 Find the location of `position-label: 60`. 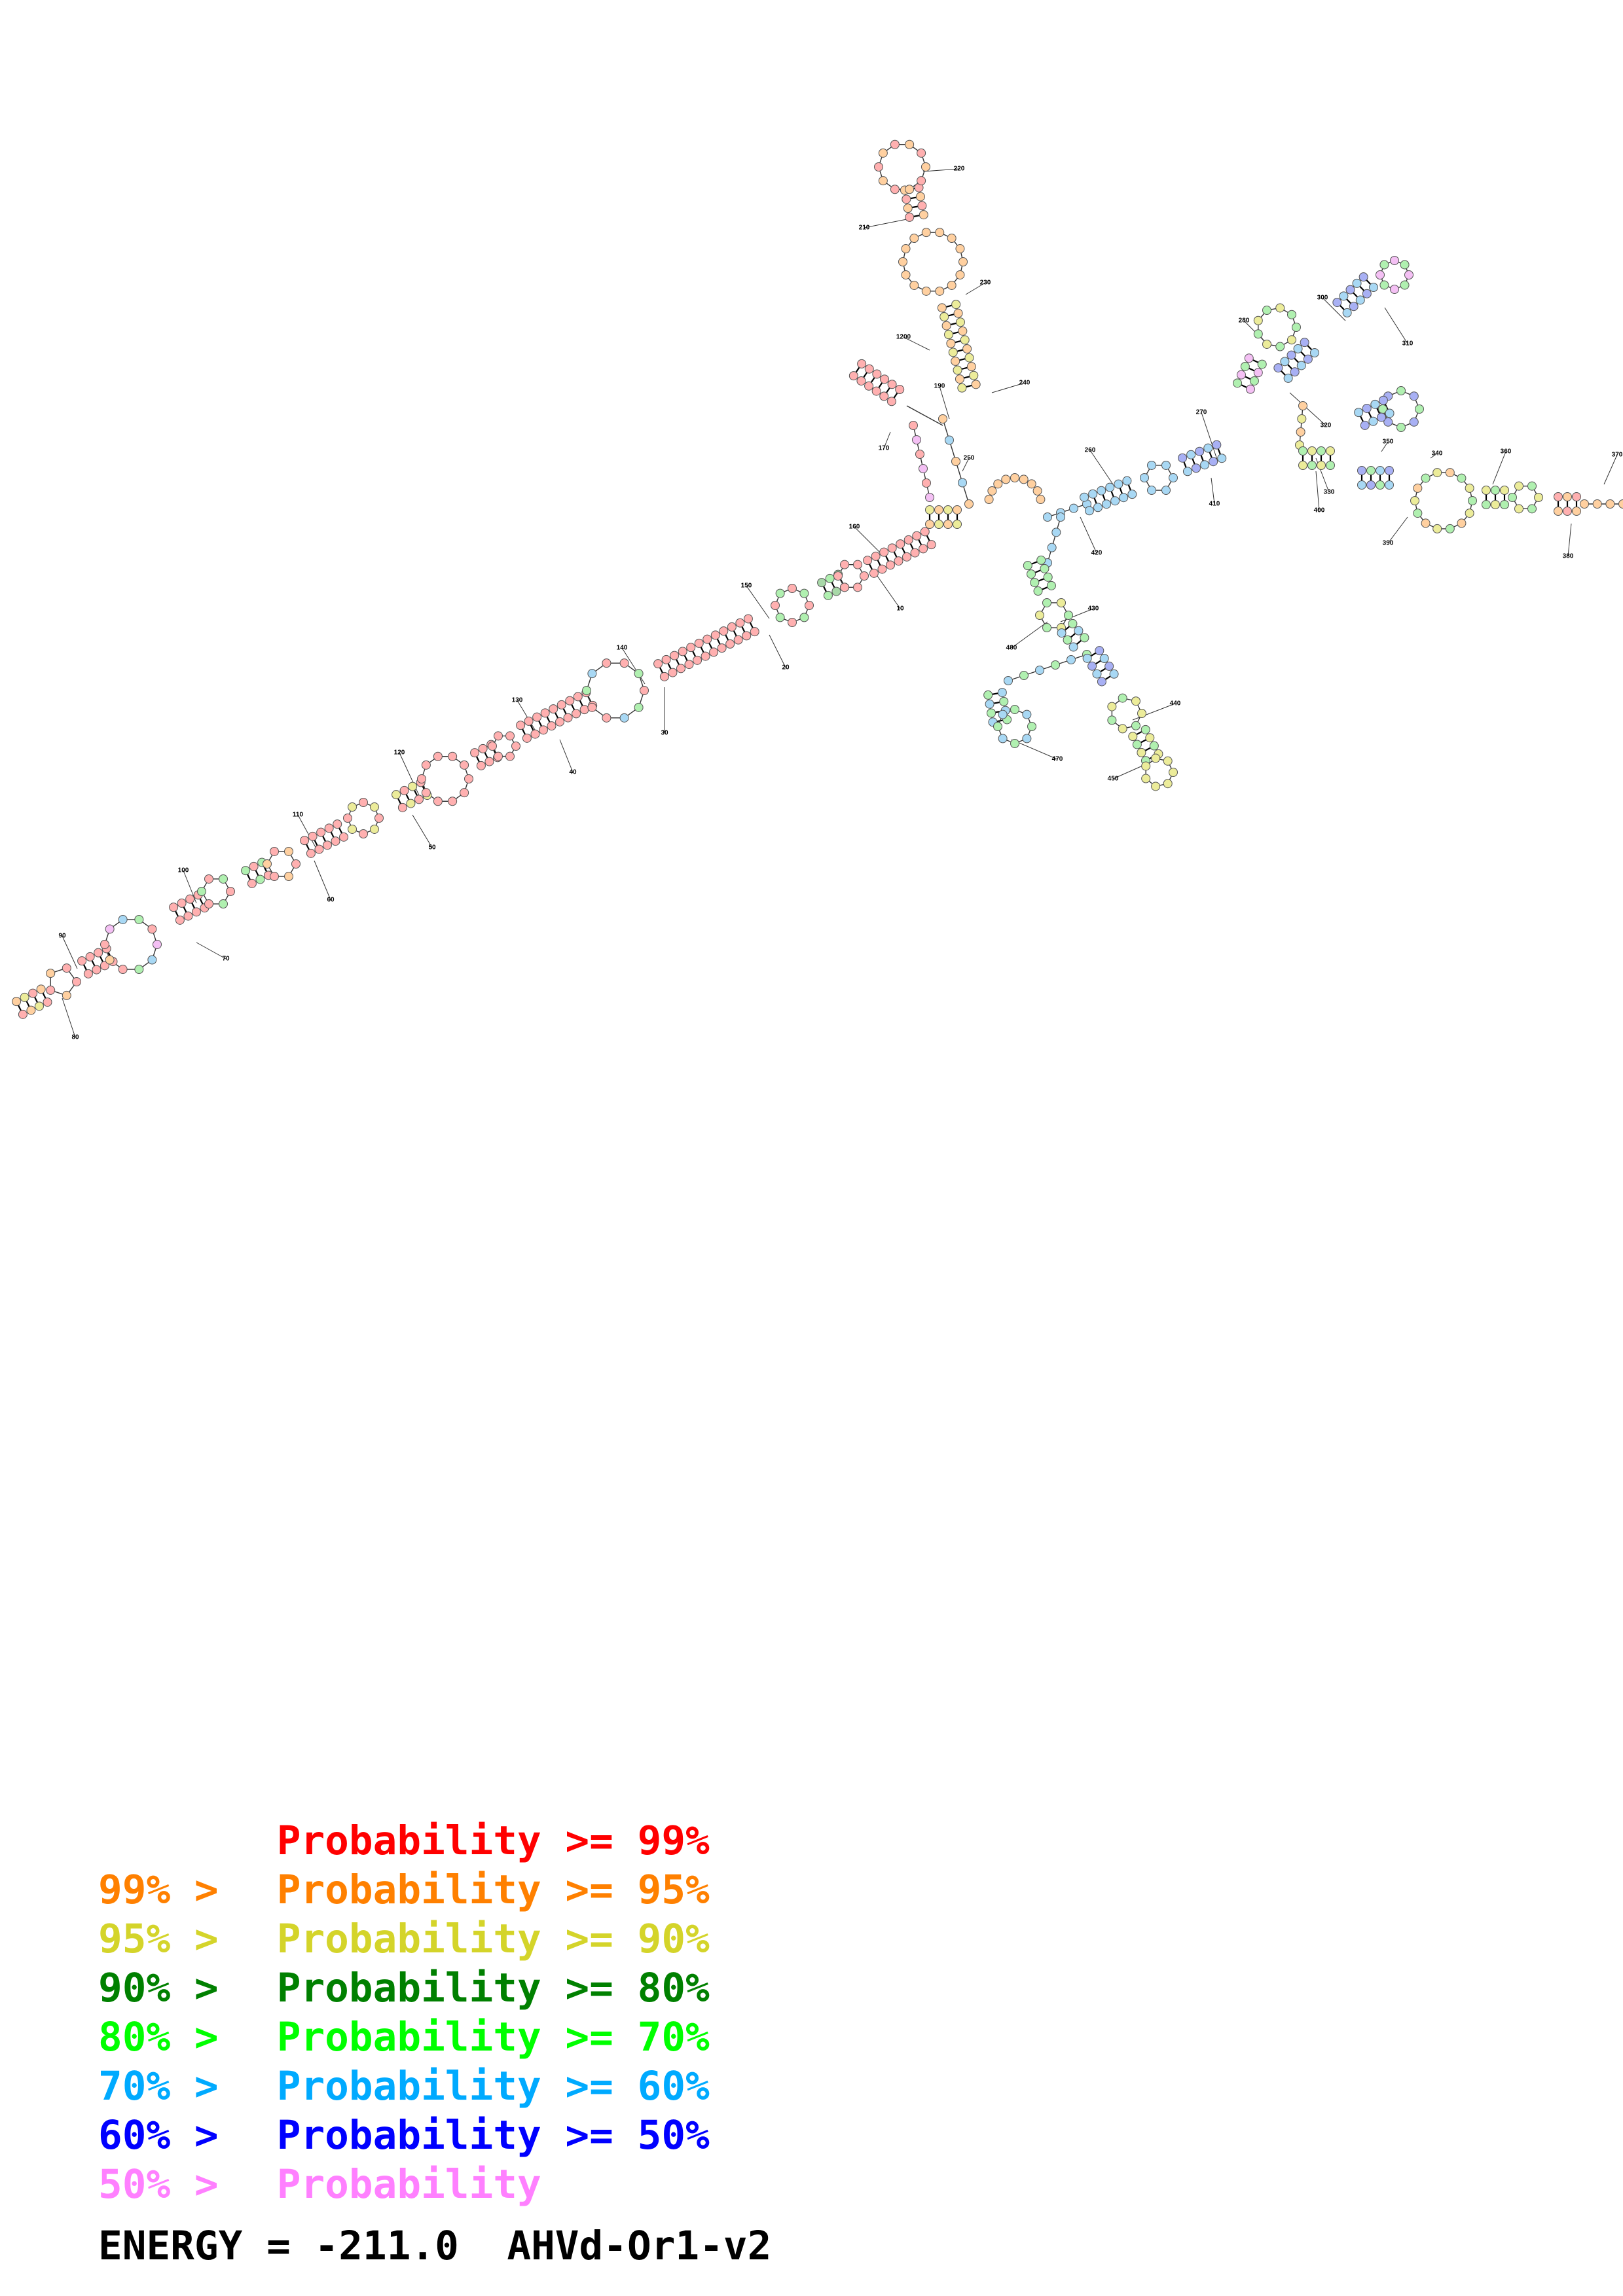

position-label: 60 is located at coordinates (331, 900).